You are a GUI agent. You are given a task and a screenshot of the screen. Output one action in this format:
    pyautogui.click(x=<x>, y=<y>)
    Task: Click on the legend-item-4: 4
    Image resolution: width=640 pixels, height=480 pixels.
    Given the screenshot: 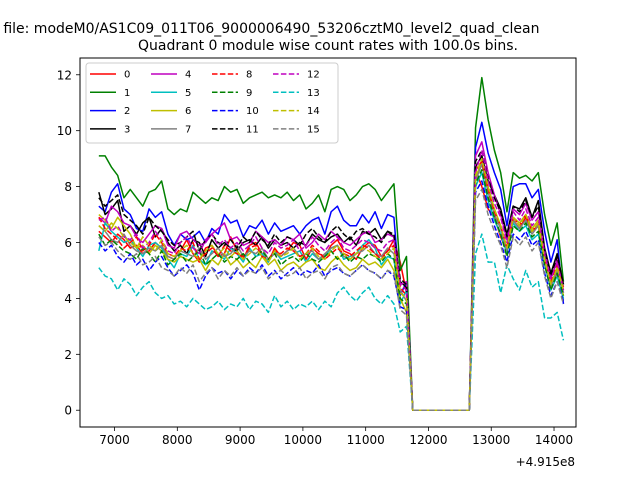 What is the action you would take?
    pyautogui.click(x=171, y=75)
    